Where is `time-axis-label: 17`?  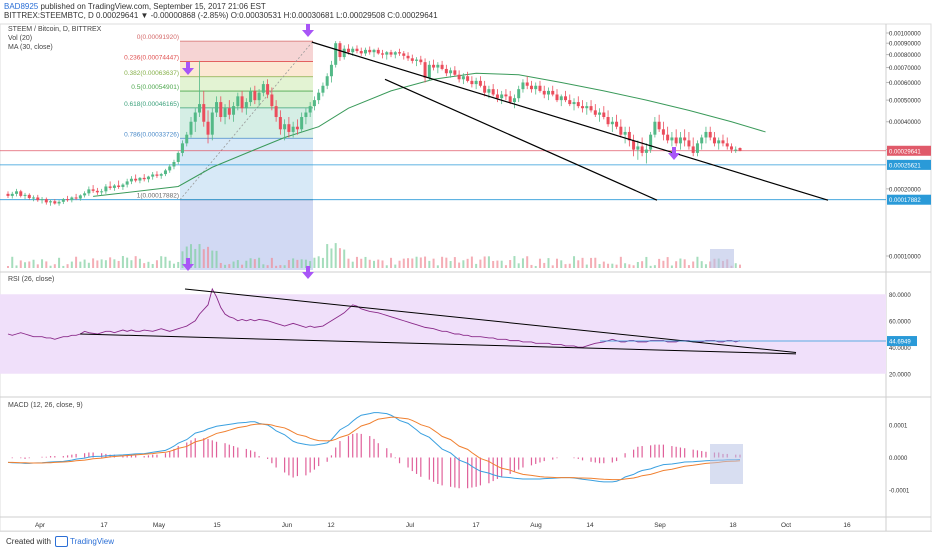
time-axis-label: 17 is located at coordinates (476, 525).